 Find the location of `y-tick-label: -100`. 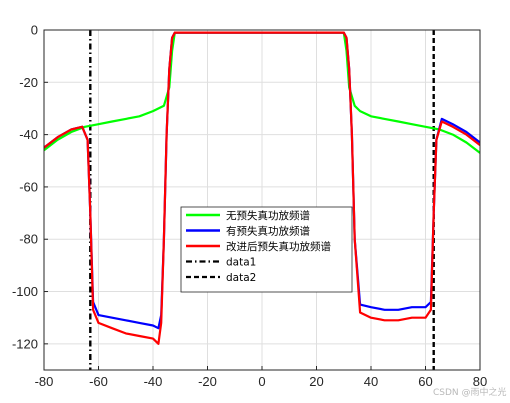

y-tick-label: -100 is located at coordinates (25, 291).